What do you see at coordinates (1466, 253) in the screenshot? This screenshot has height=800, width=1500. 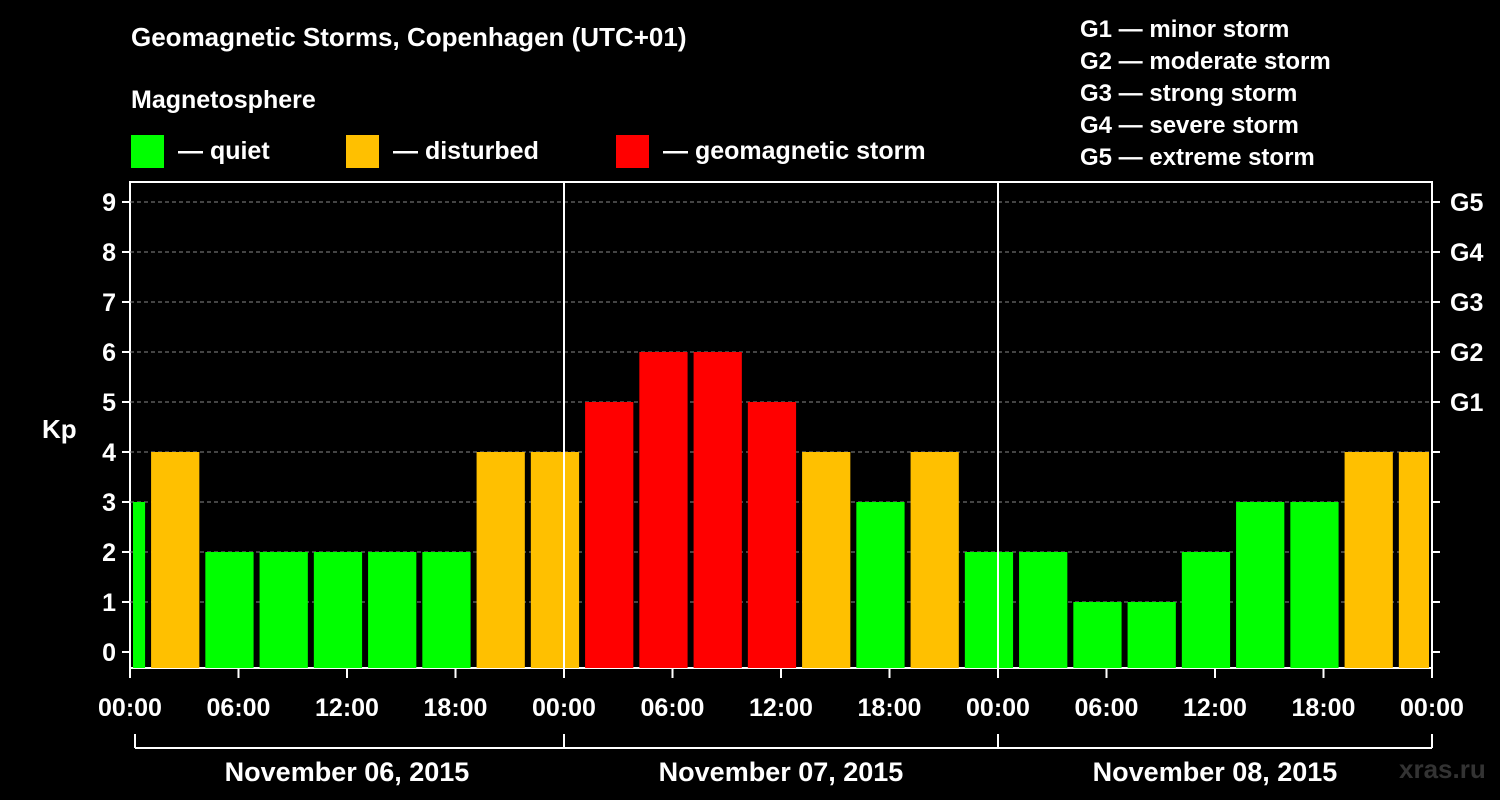 I see `right-tick-label: G4` at bounding box center [1466, 253].